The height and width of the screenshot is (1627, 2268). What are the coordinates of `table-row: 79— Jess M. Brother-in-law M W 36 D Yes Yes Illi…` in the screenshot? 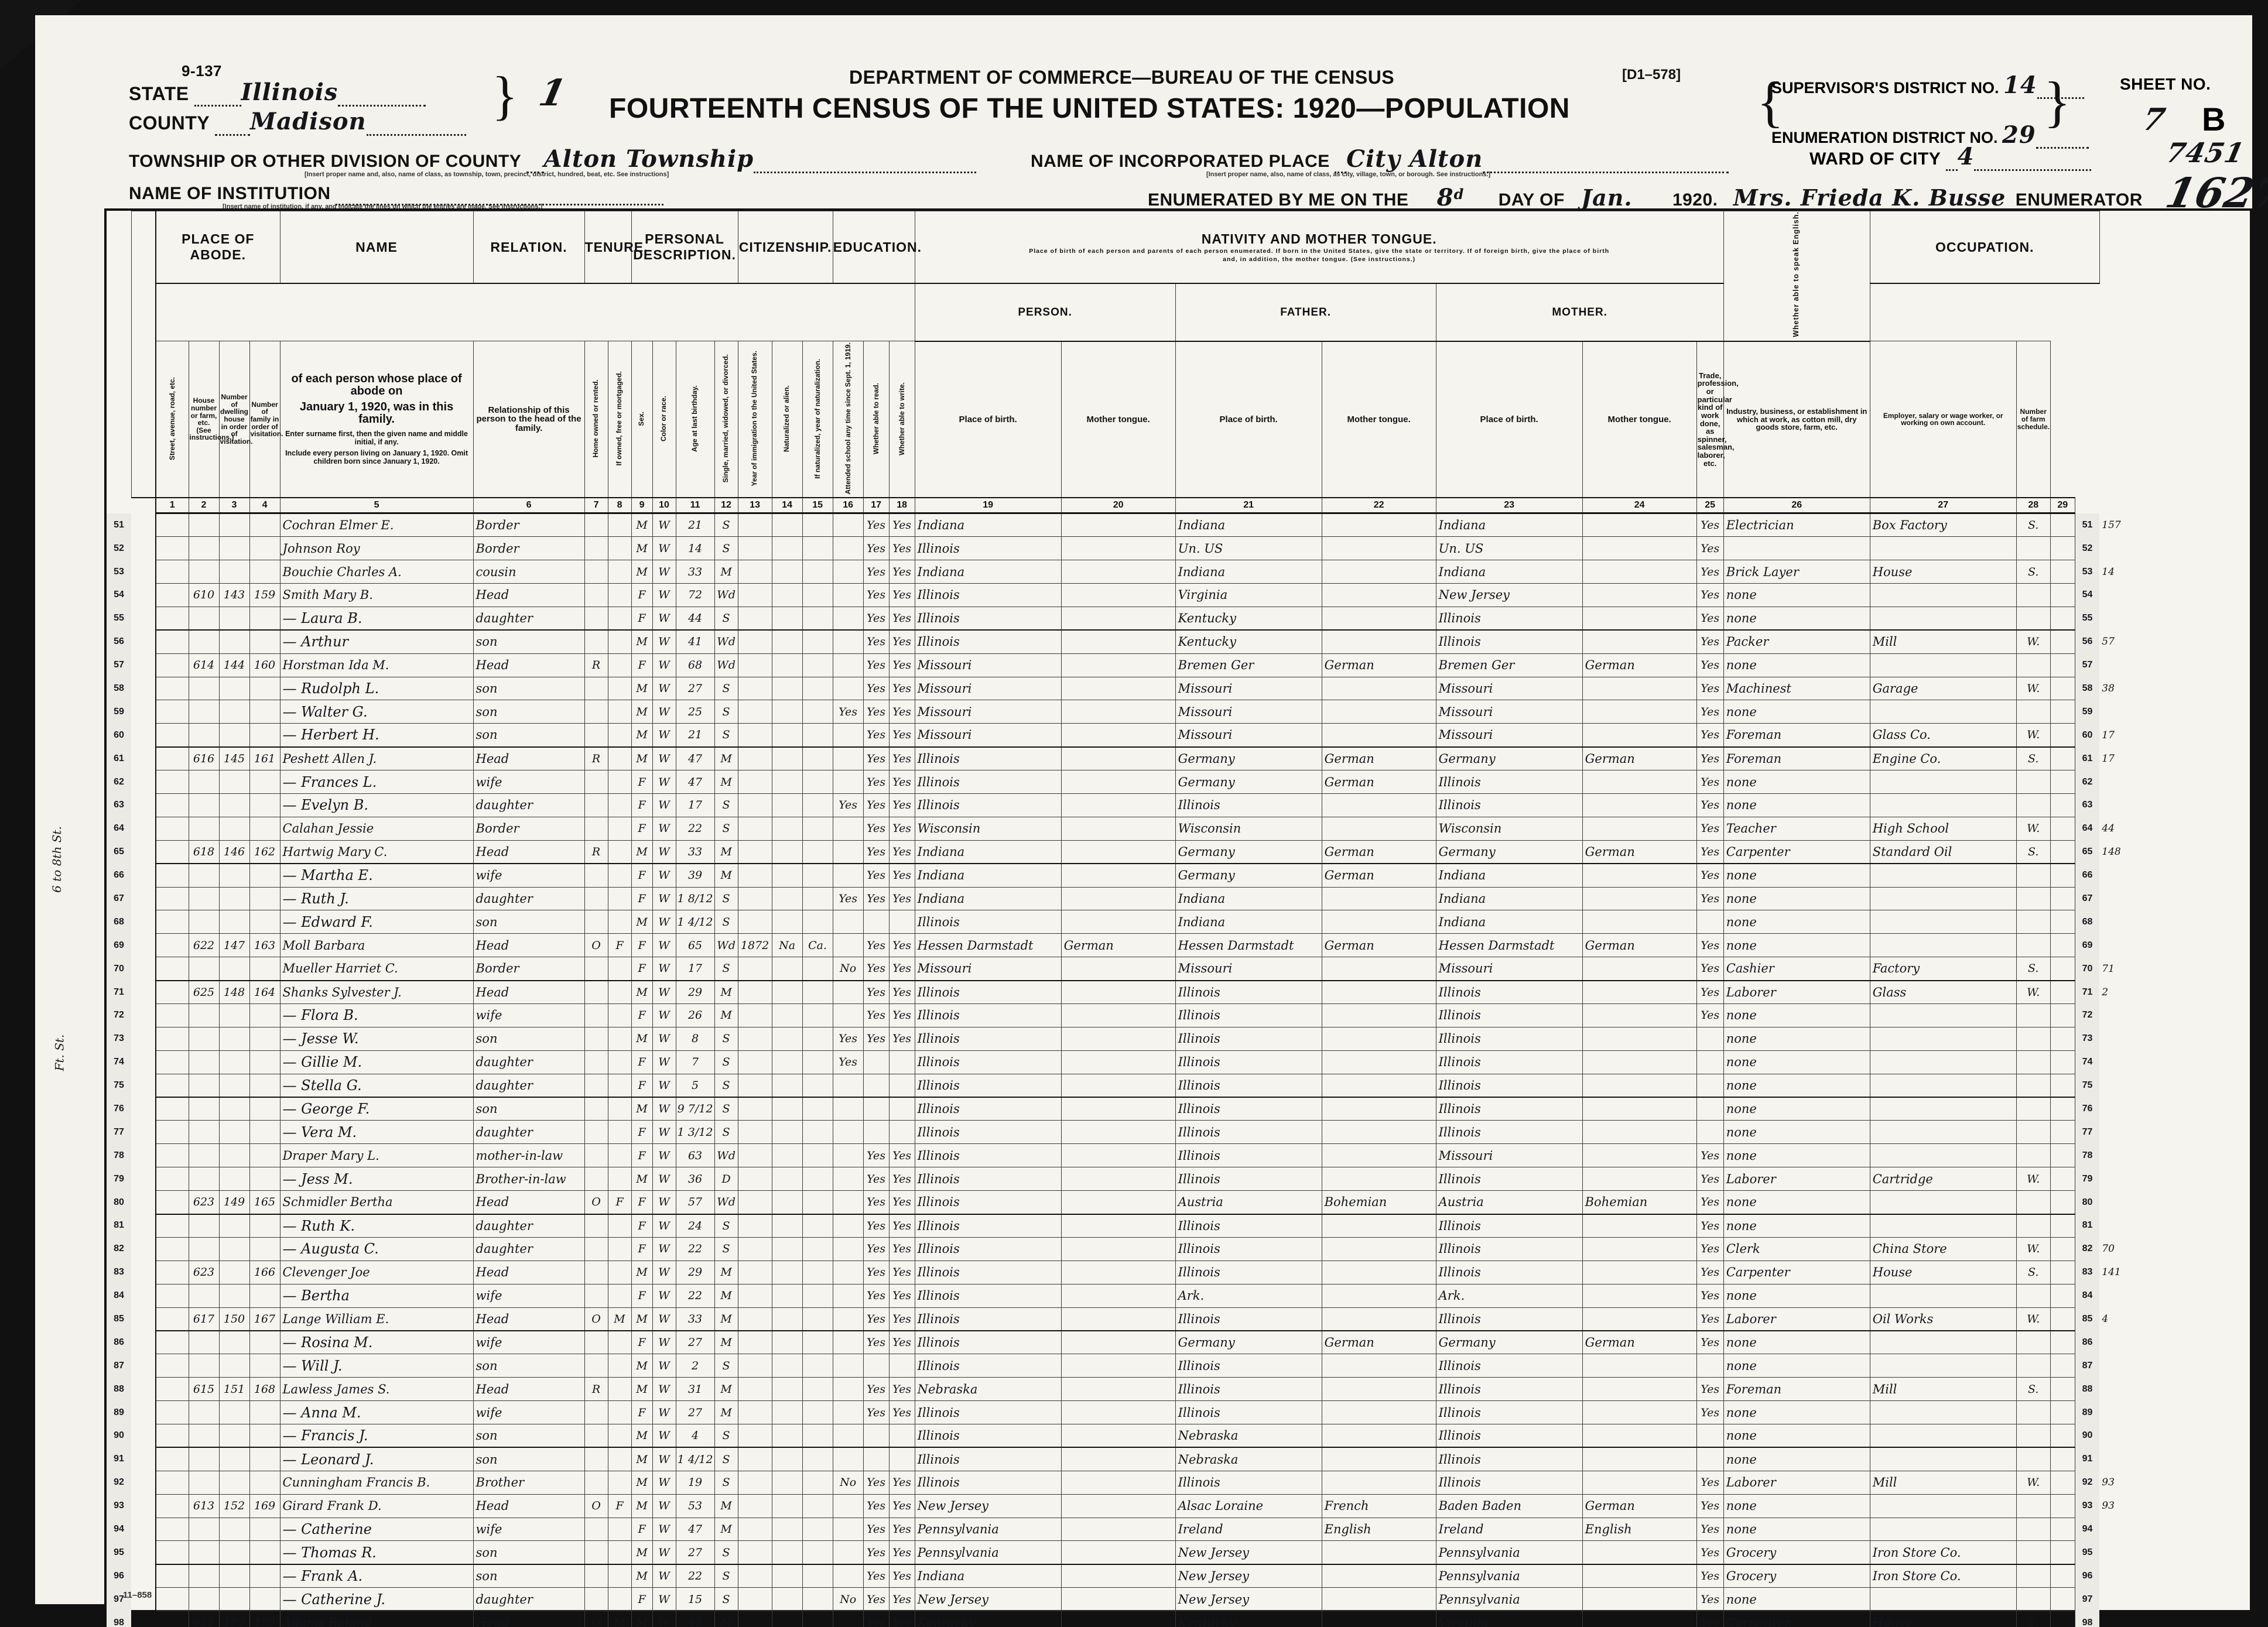 It's located at (1178, 1179).